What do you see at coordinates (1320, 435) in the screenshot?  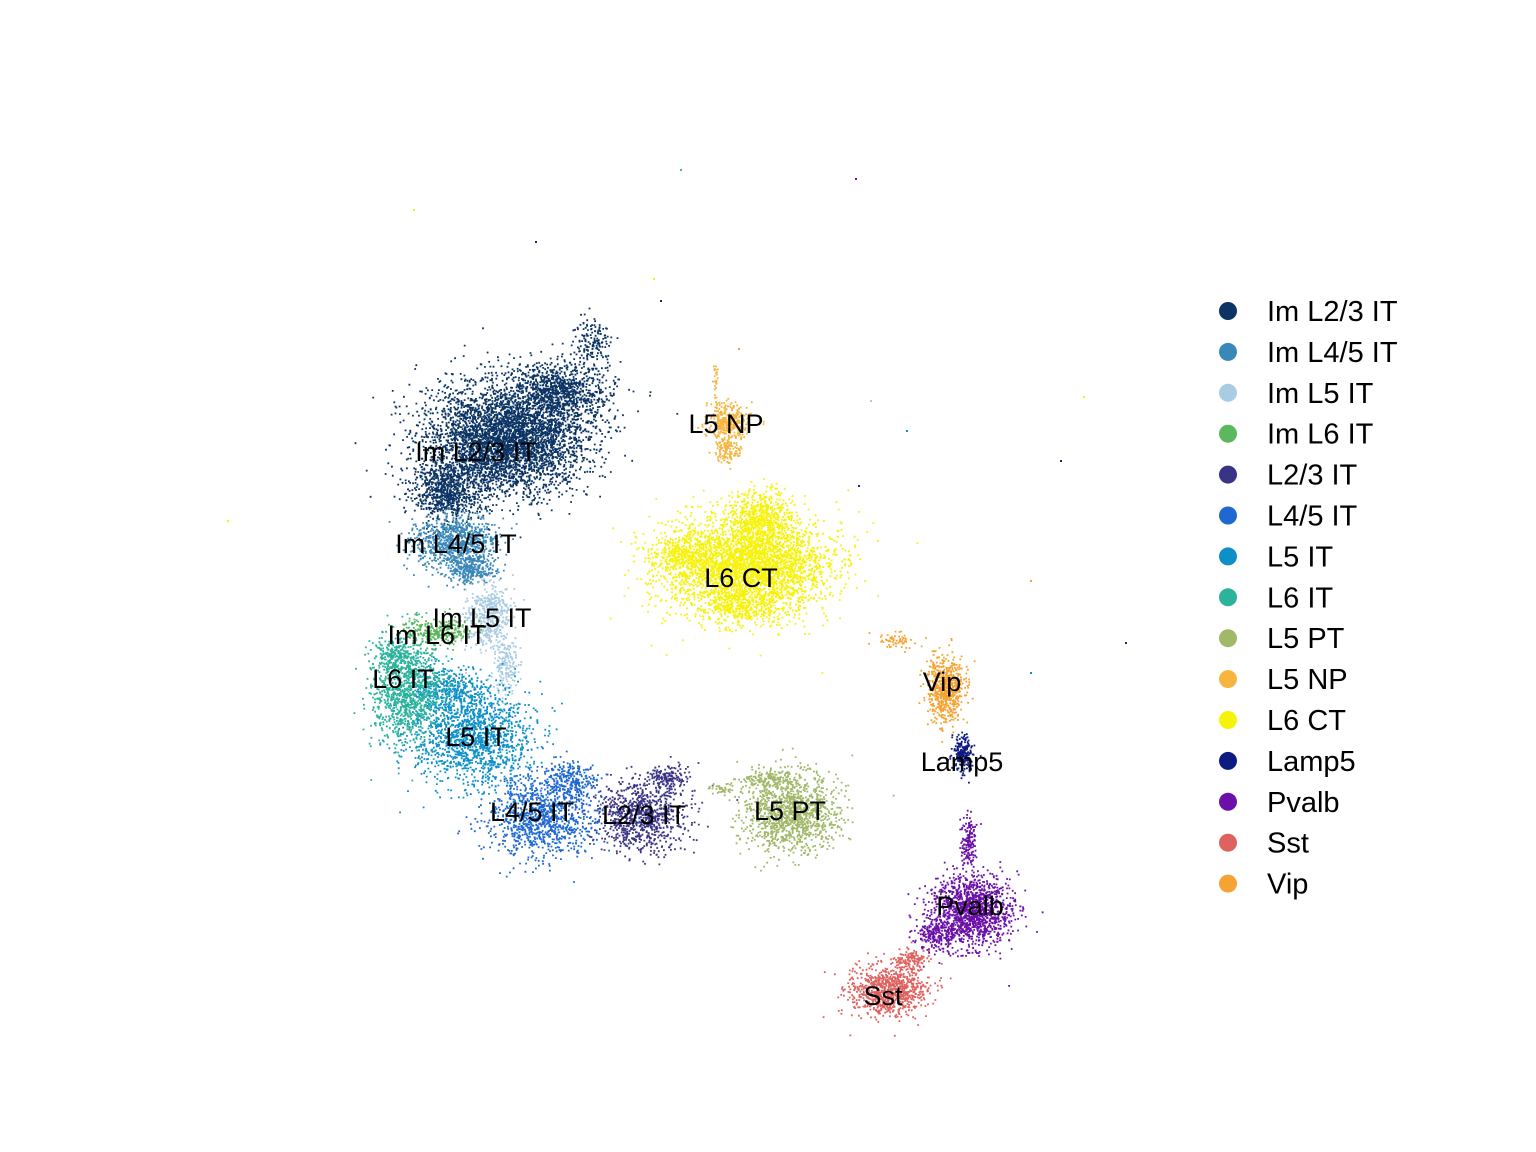 I see `legend-label: Im L6 IT` at bounding box center [1320, 435].